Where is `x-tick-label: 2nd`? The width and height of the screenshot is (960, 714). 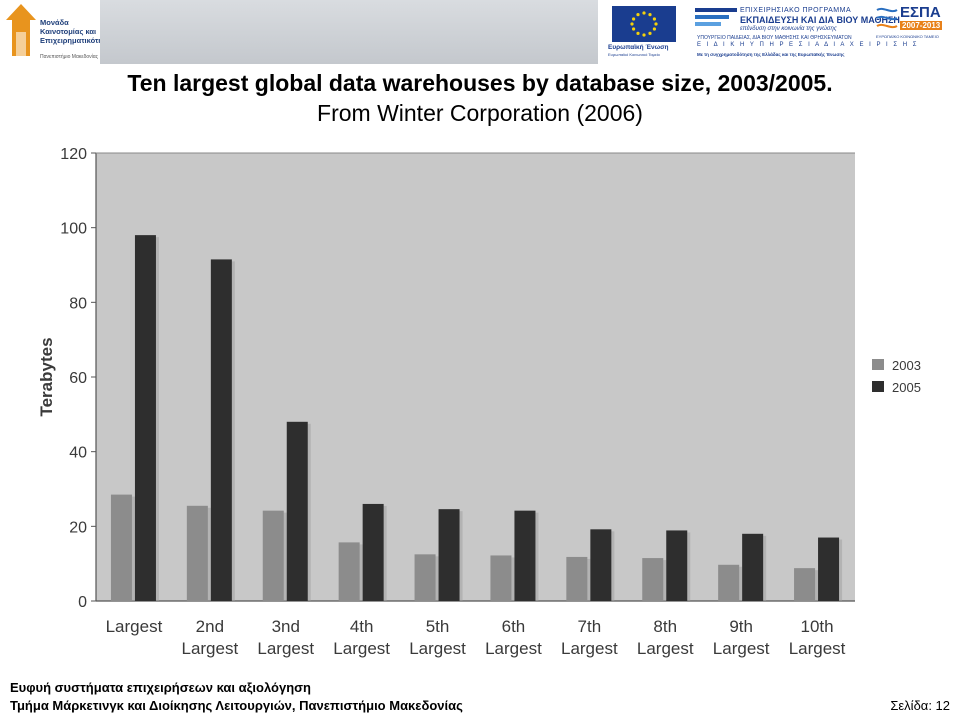 x-tick-label: 2nd is located at coordinates (210, 626).